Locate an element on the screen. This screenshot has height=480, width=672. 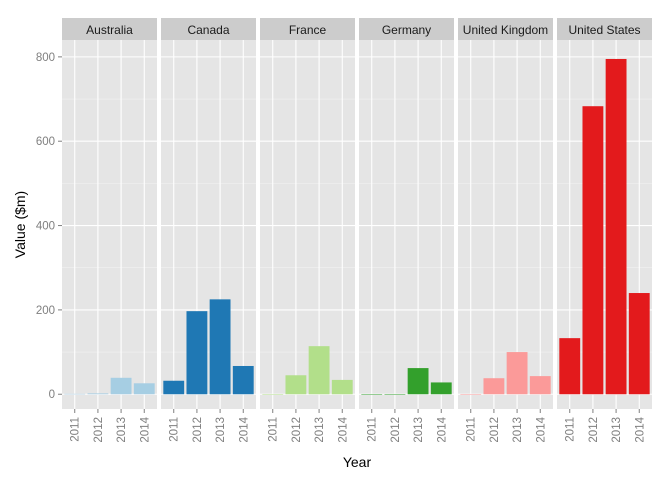
facet-panel-canada: Canada 2011 2012 2013 2014 is located at coordinates (208, 230).